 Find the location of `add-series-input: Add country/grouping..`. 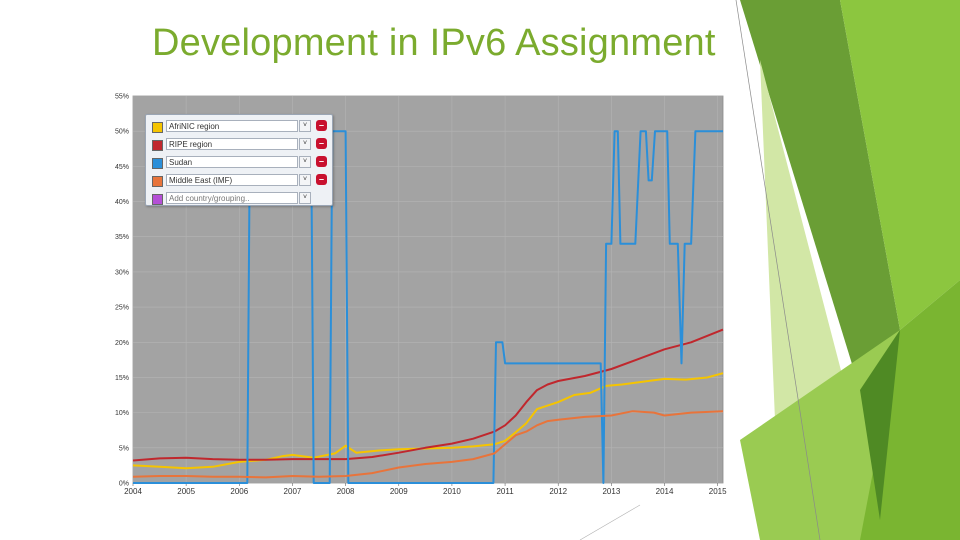

add-series-input: Add country/grouping.. is located at coordinates (232, 198).